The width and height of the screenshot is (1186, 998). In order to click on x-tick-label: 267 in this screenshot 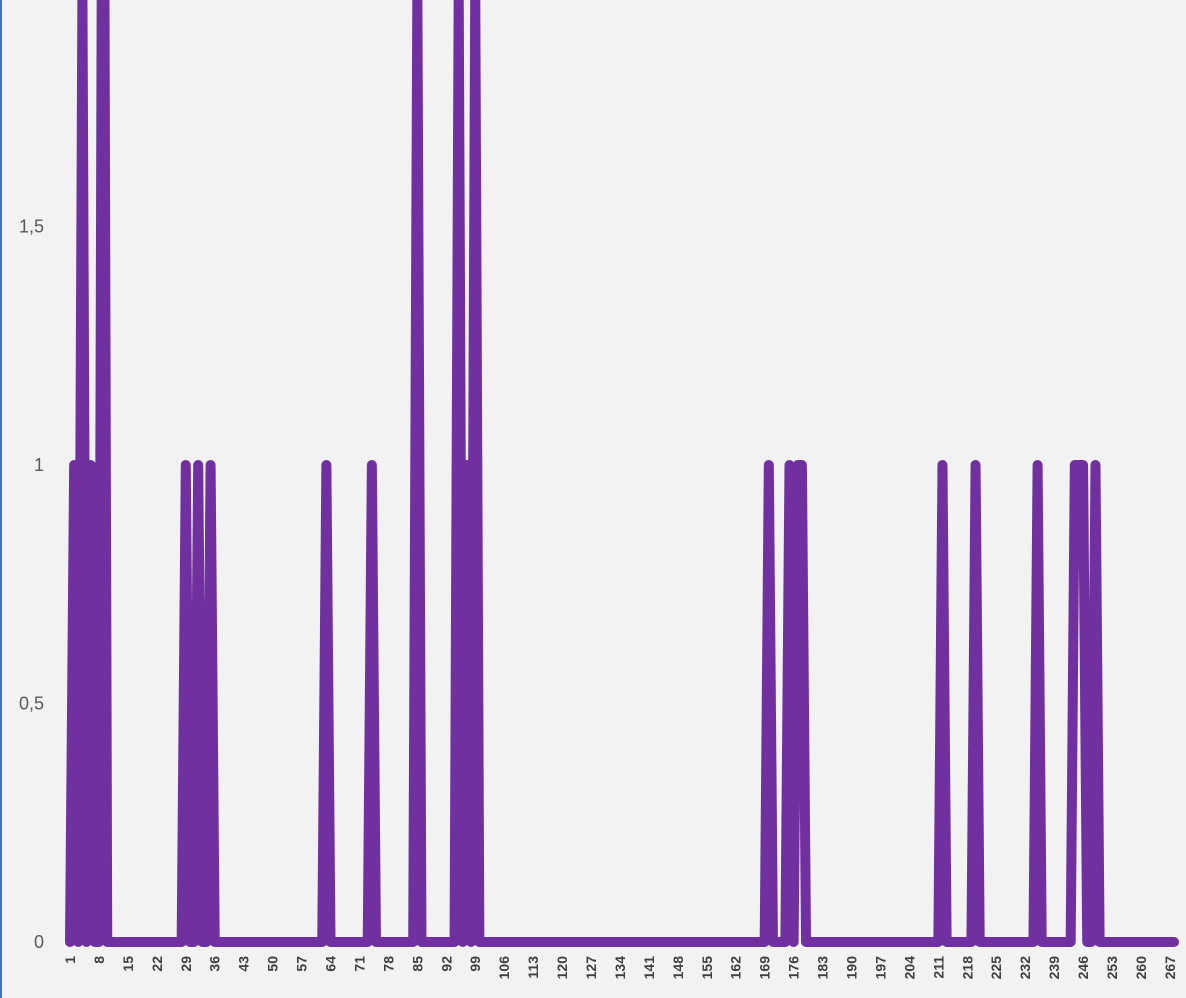, I will do `click(1170, 968)`.